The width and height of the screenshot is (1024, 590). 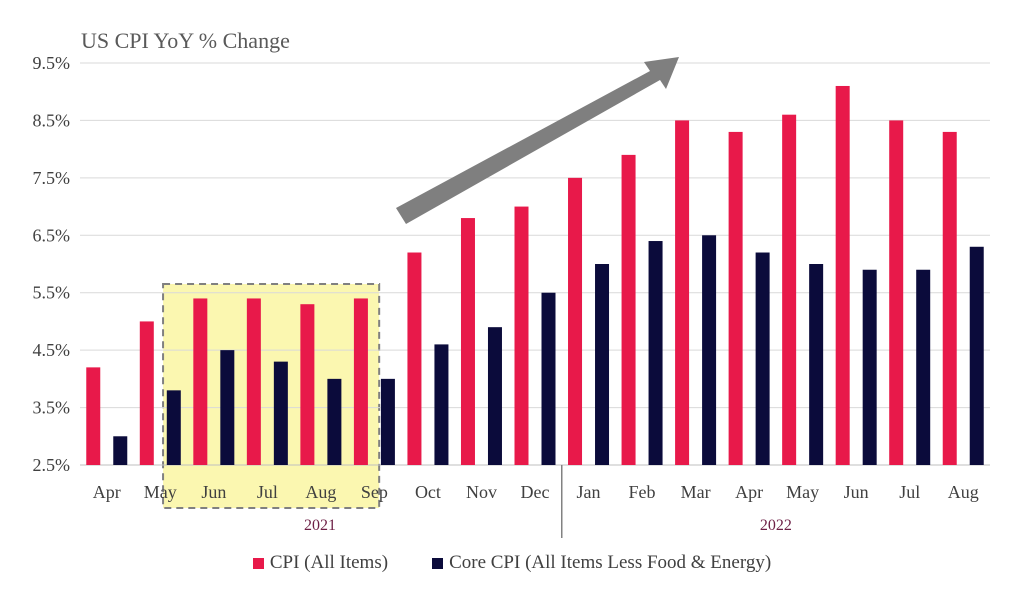 I want to click on y-tick-label: 3.5%, so click(x=52, y=408).